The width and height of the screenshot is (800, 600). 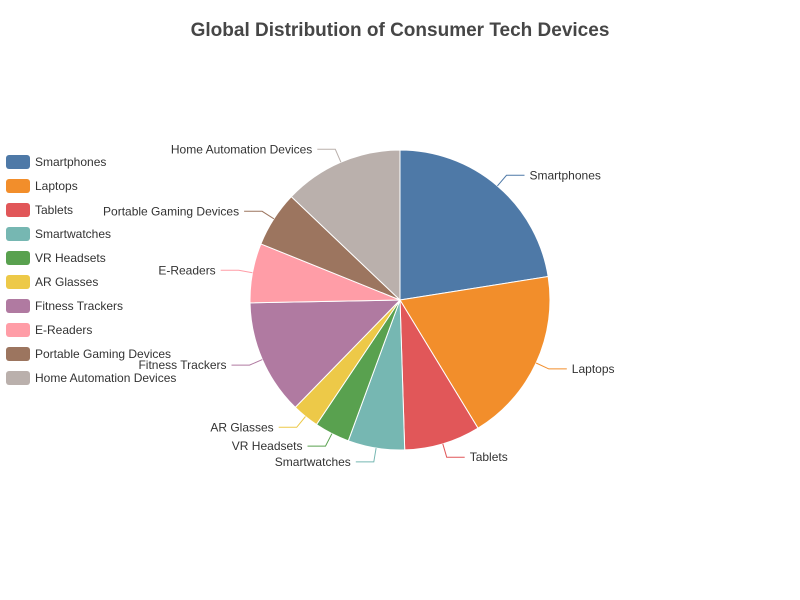 What do you see at coordinates (366, 455) in the screenshot?
I see `label-line-smartwatches` at bounding box center [366, 455].